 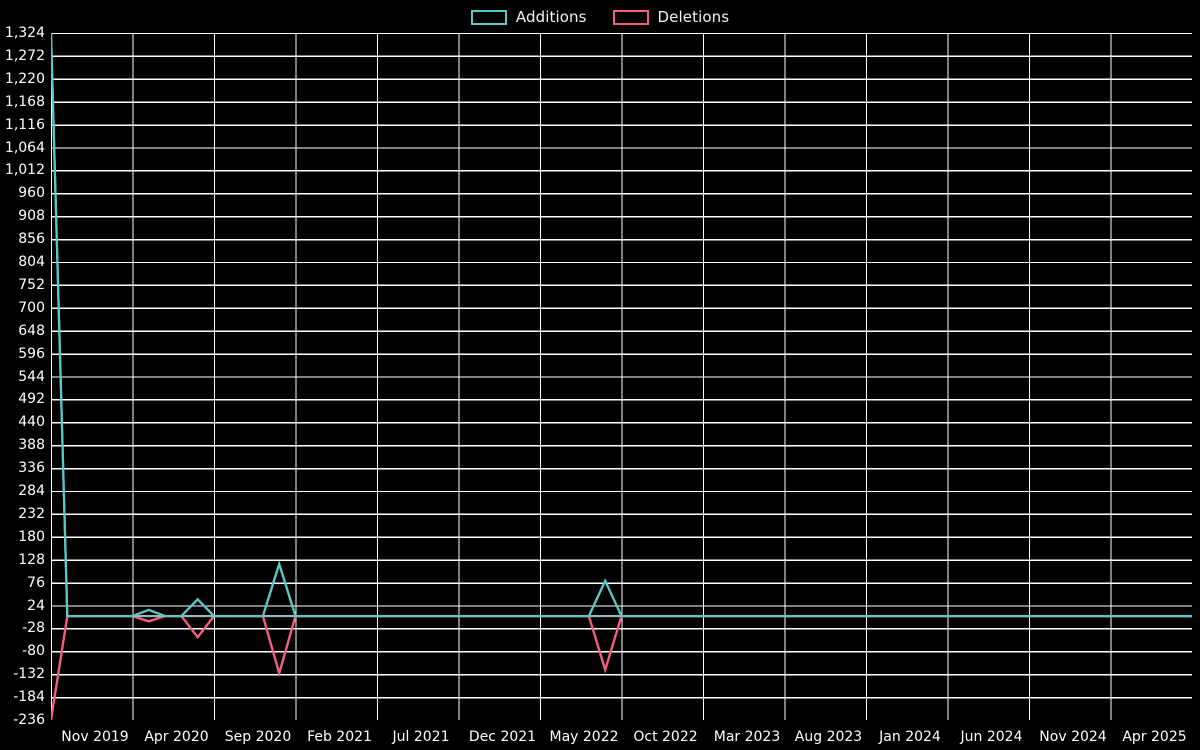 I want to click on y-axis-tick-label: 1,220, so click(x=24, y=78).